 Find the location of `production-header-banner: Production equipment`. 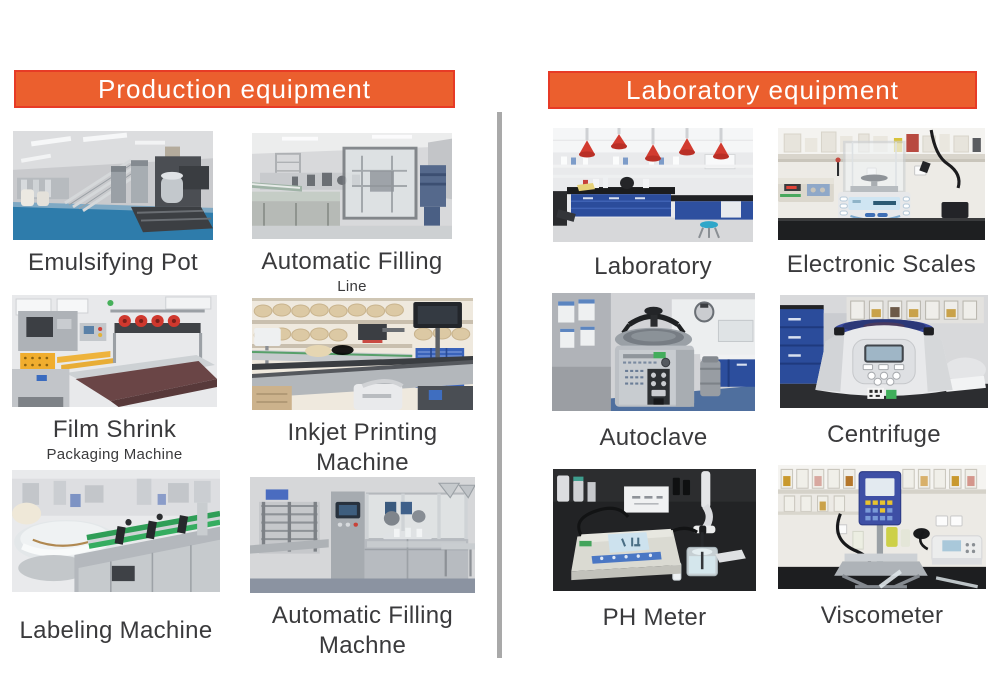

production-header-banner: Production equipment is located at coordinates (234, 89).